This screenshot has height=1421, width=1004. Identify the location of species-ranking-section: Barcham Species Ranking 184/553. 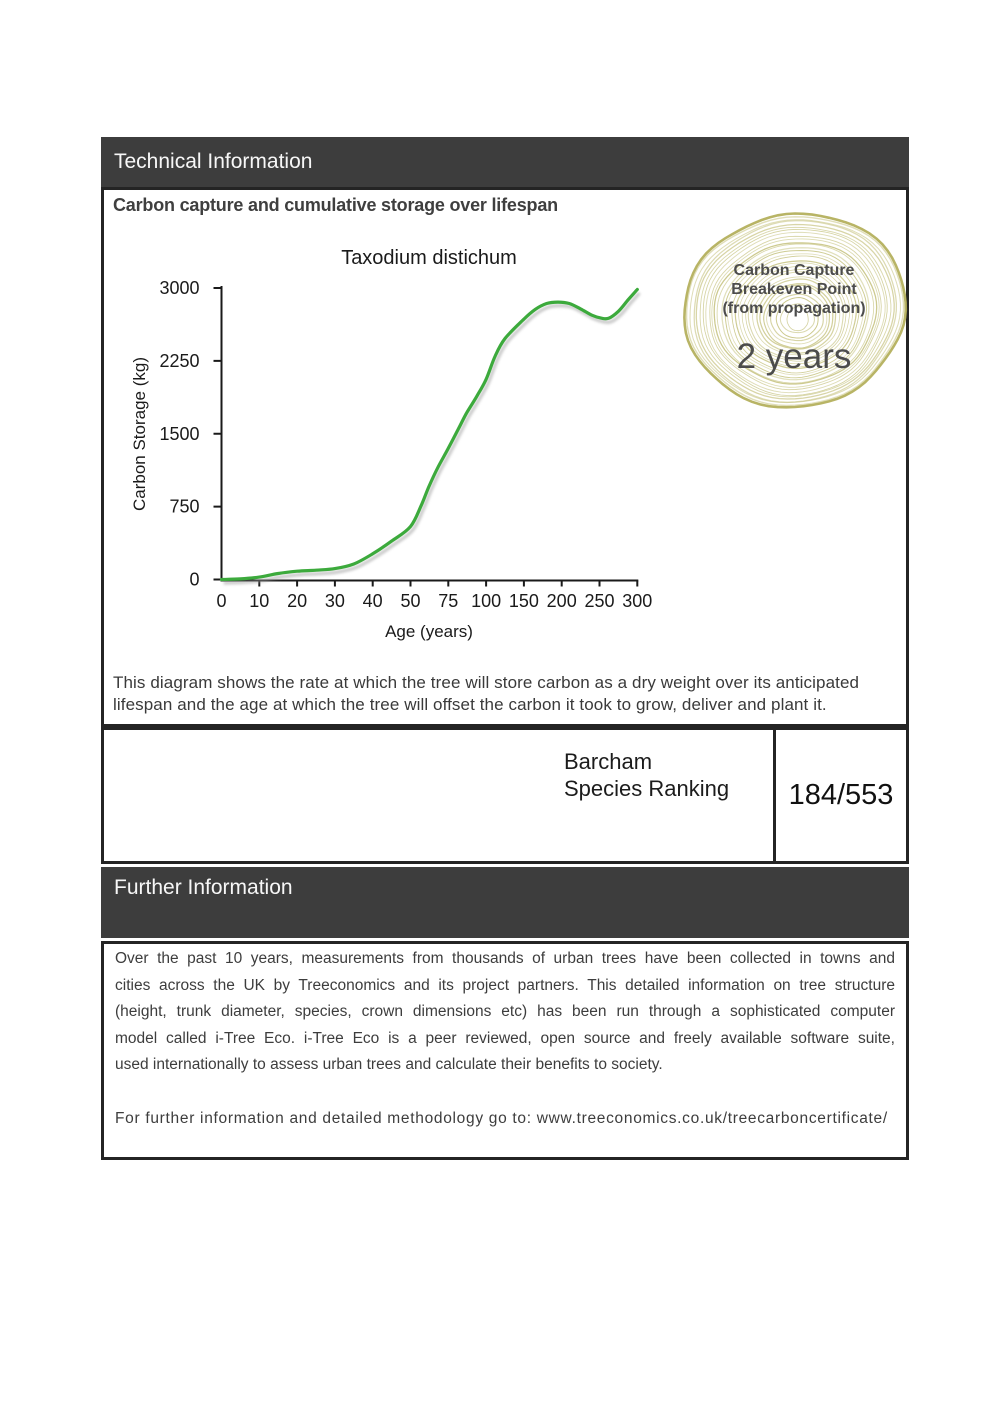
(505, 795).